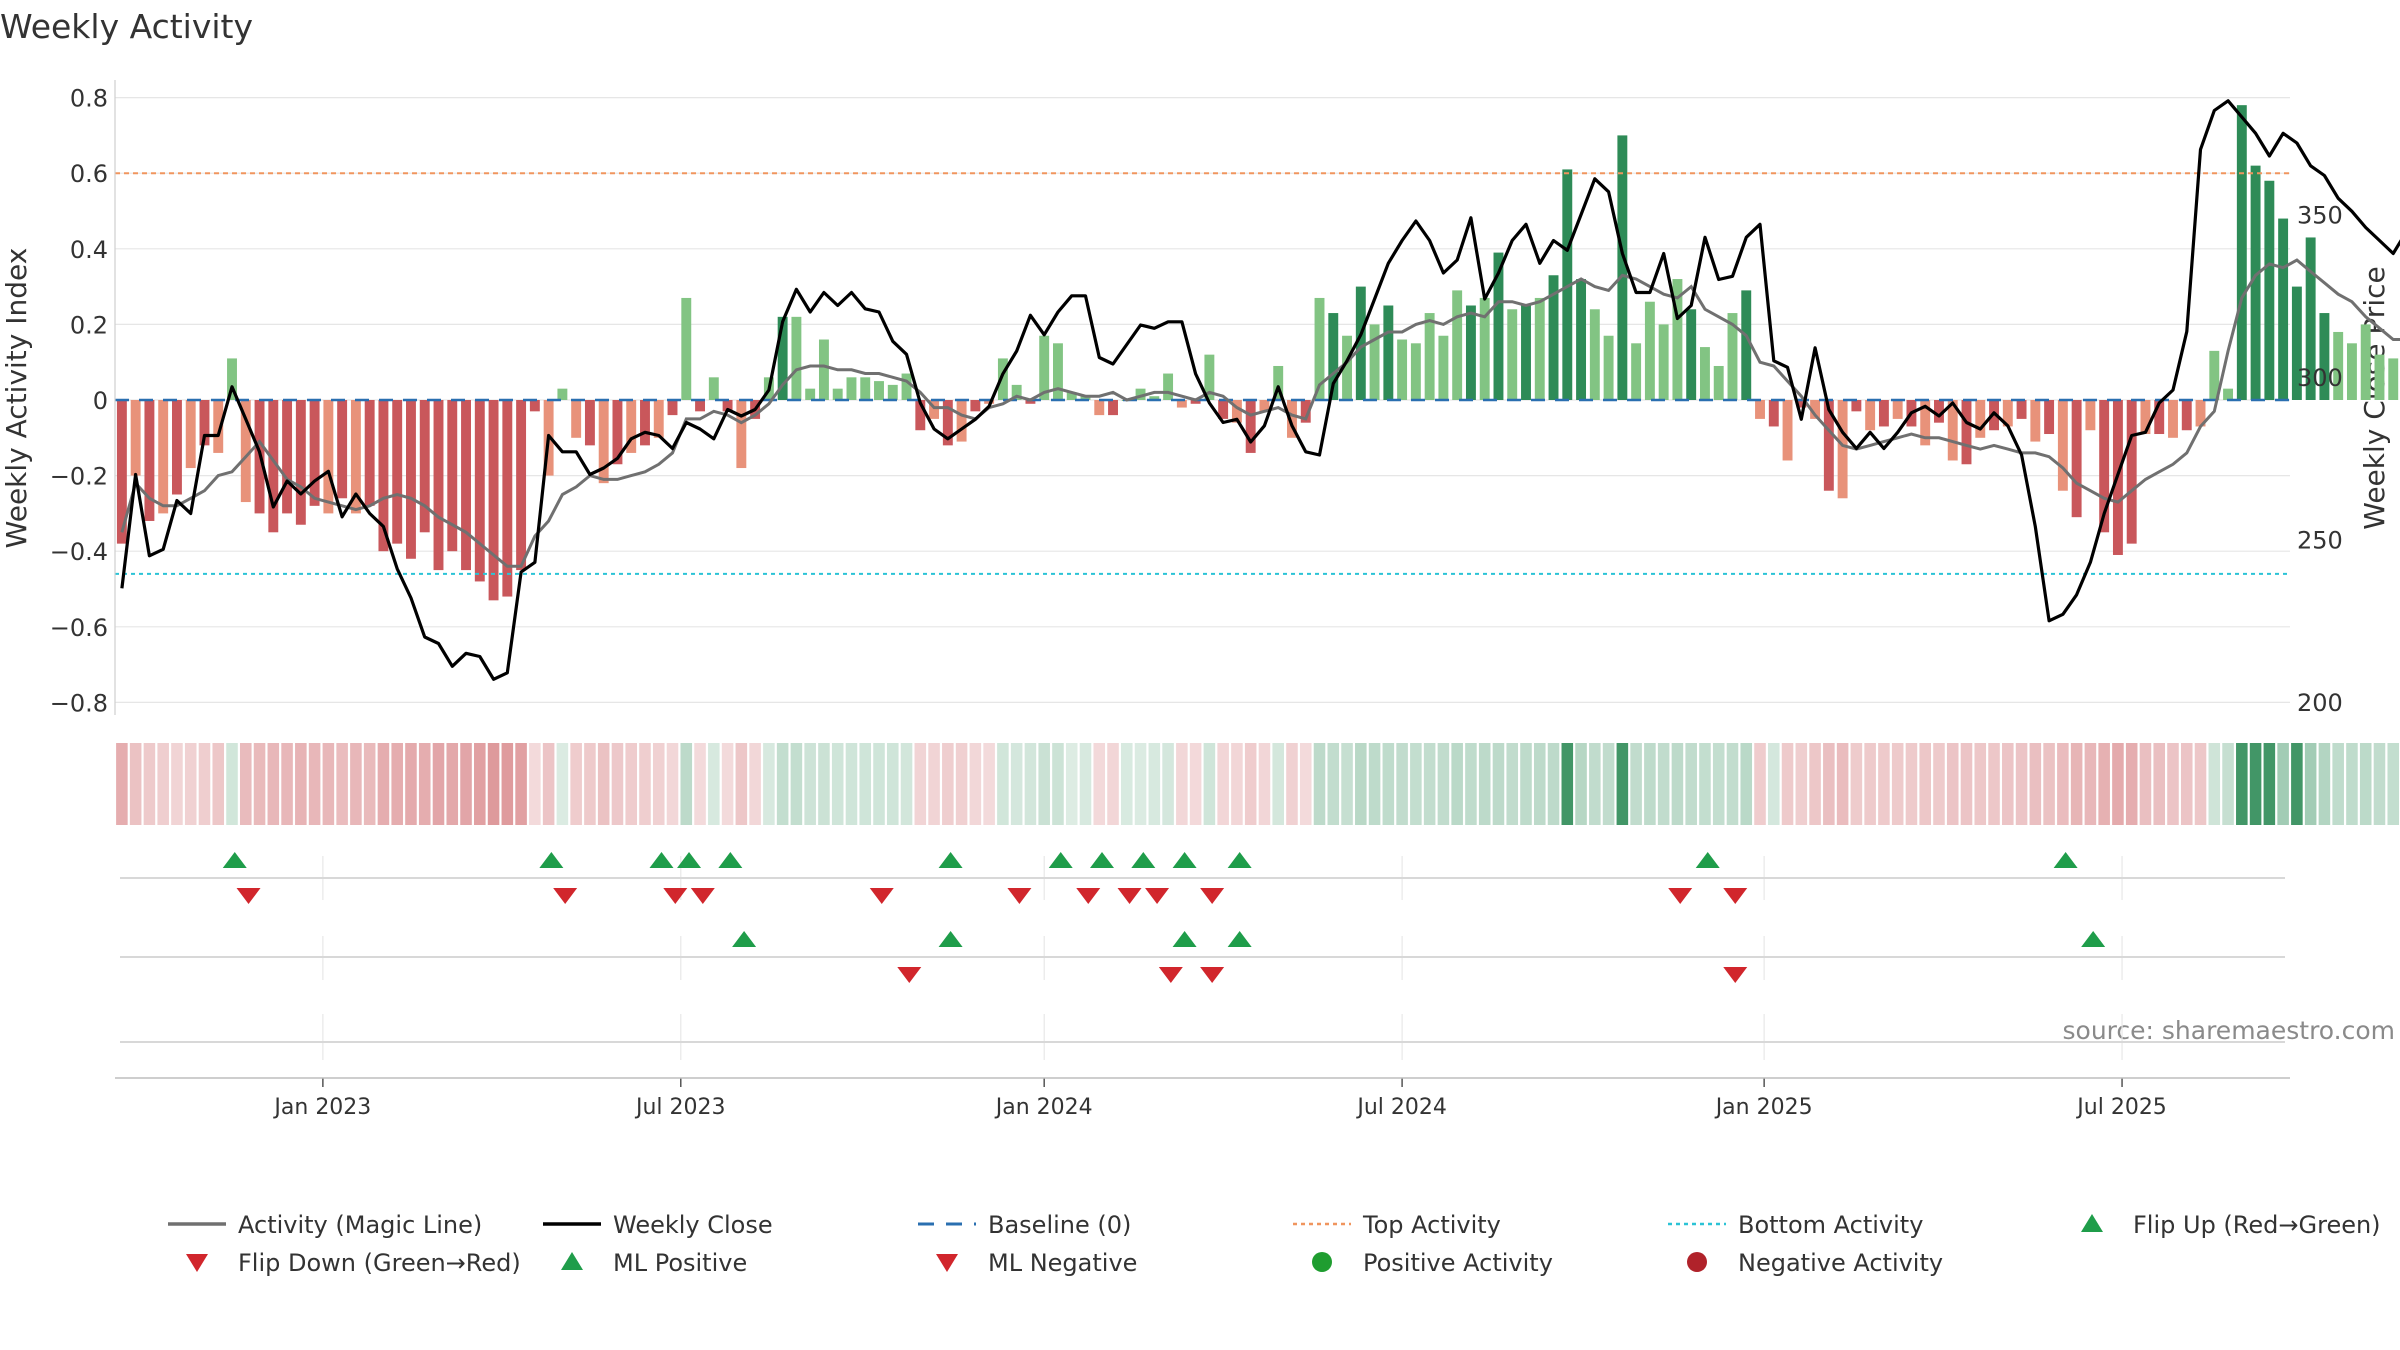  I want to click on flip-down-marker, so click(675, 896).